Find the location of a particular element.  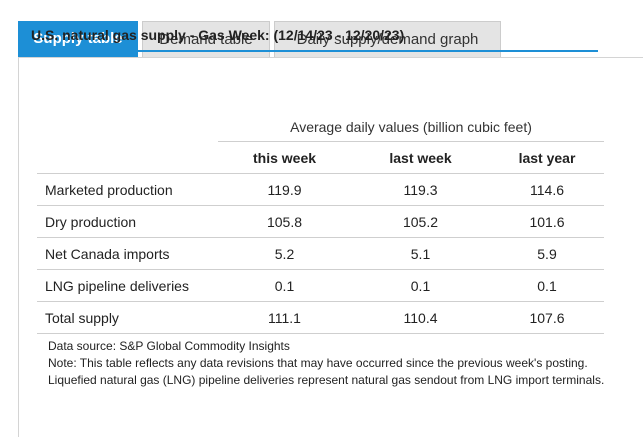

cell-last-year: 5.9 is located at coordinates (547, 253).